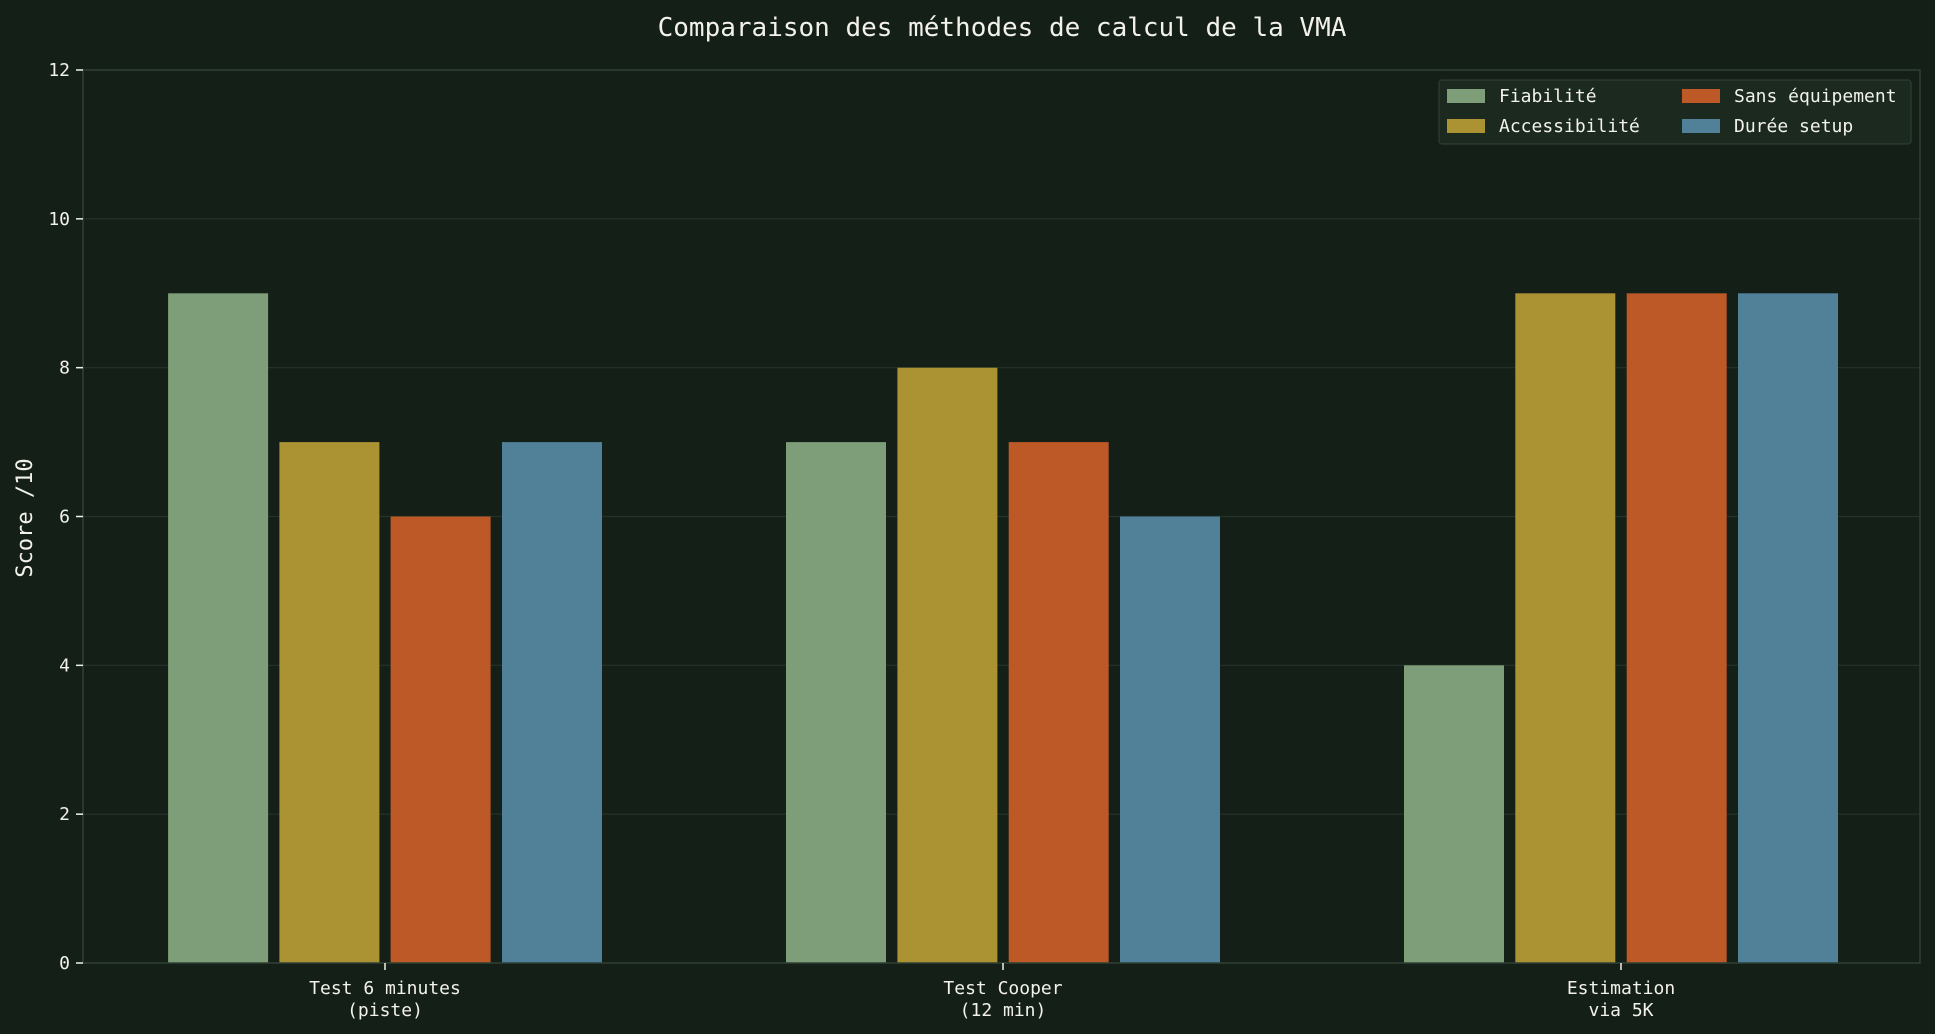 The height and width of the screenshot is (1034, 1935). Describe the element at coordinates (836, 703) in the screenshot. I see `bar-Fiabilité-1` at that location.